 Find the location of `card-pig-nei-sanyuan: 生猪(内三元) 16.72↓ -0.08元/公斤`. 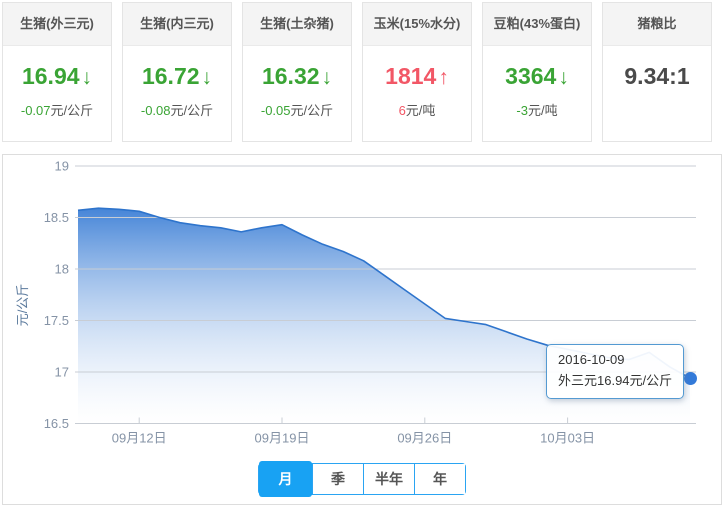

card-pig-nei-sanyuan: 生猪(内三元) 16.72↓ -0.08元/公斤 is located at coordinates (177, 72).